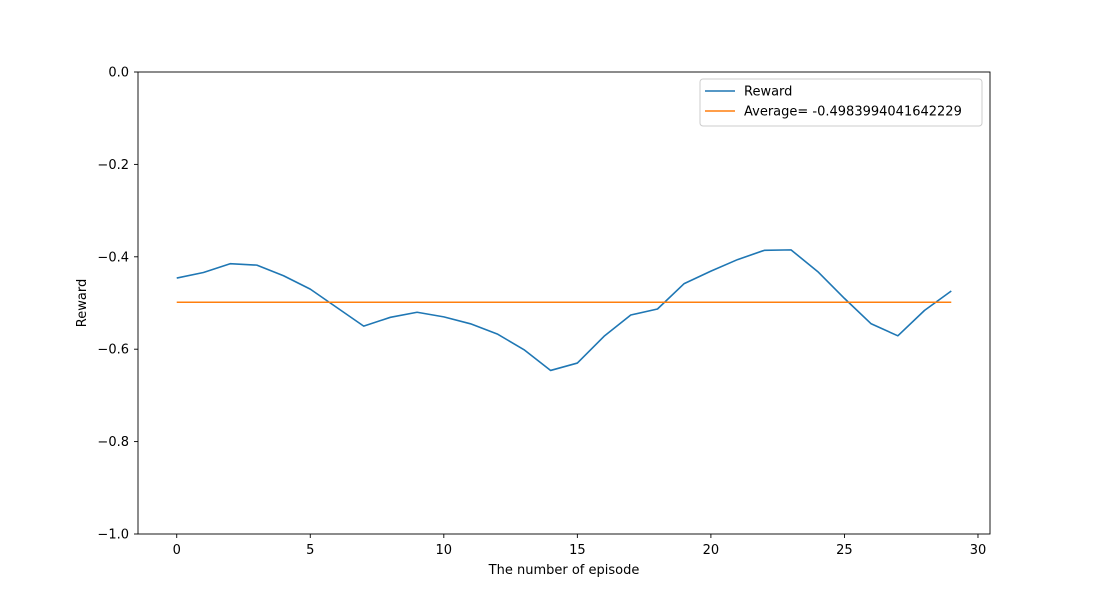 This screenshot has width=1100, height=600. What do you see at coordinates (853, 112) in the screenshot?
I see `legend-label-1: Average= -0.4983994041642229` at bounding box center [853, 112].